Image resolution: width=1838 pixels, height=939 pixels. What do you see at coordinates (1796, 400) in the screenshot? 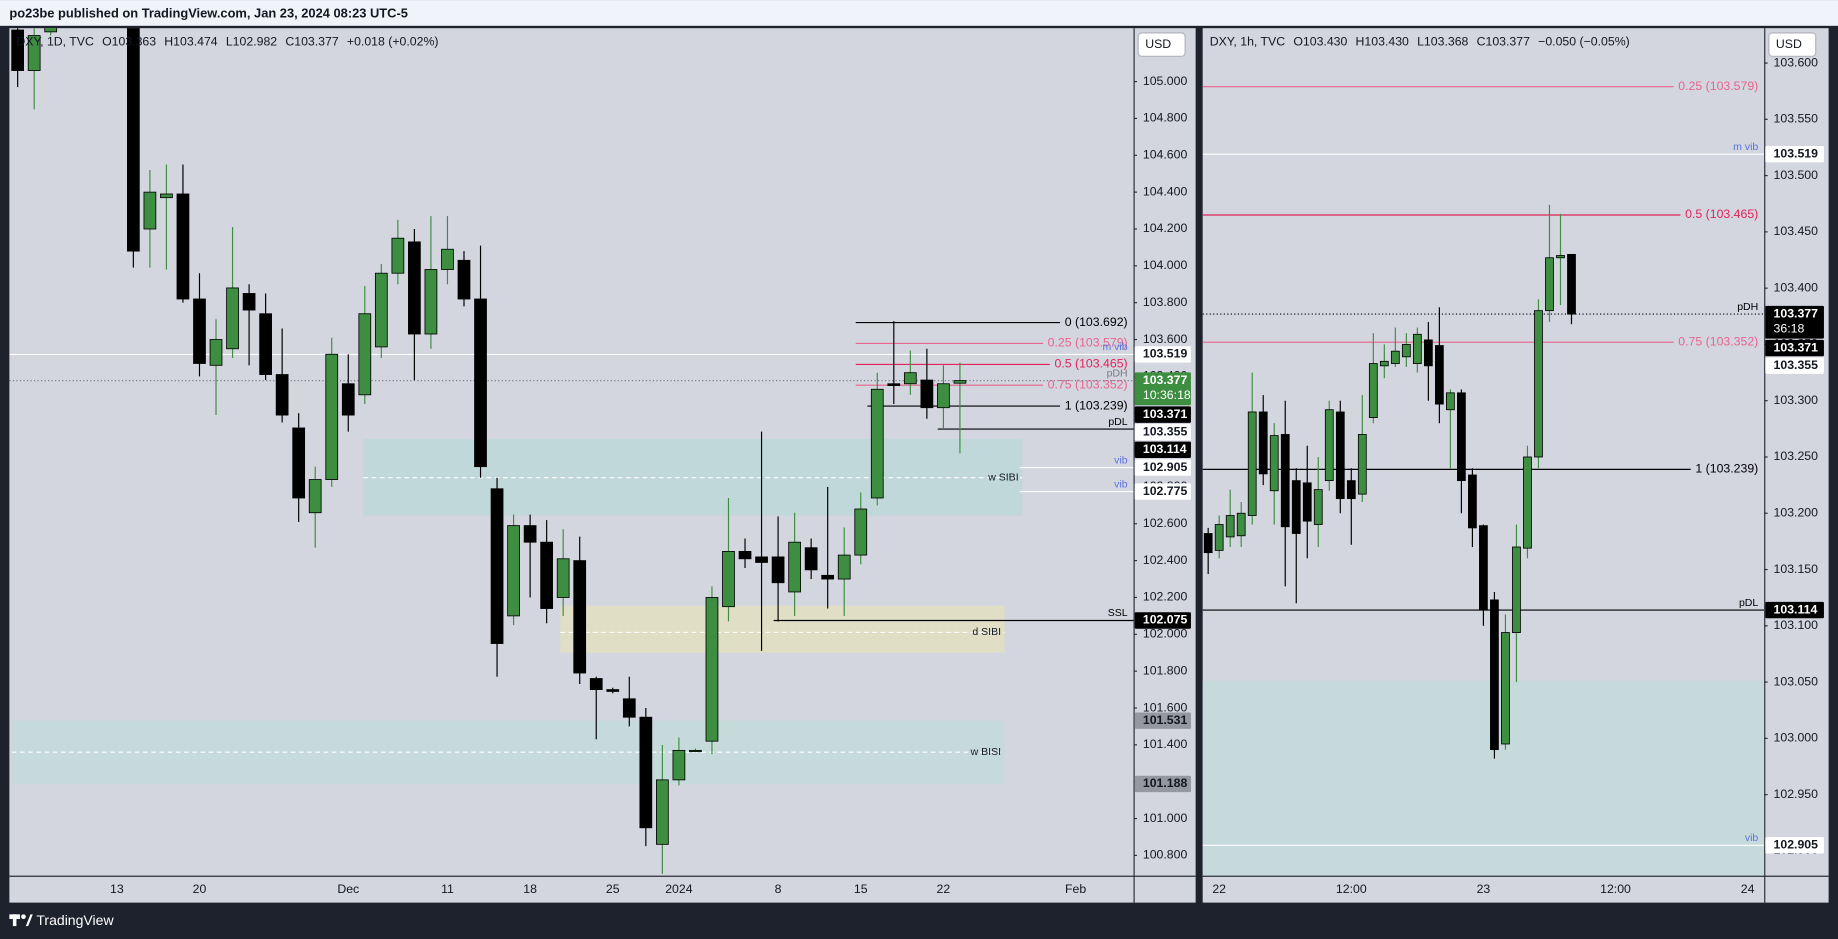
I see `y-tick-label: 103.300` at bounding box center [1796, 400].